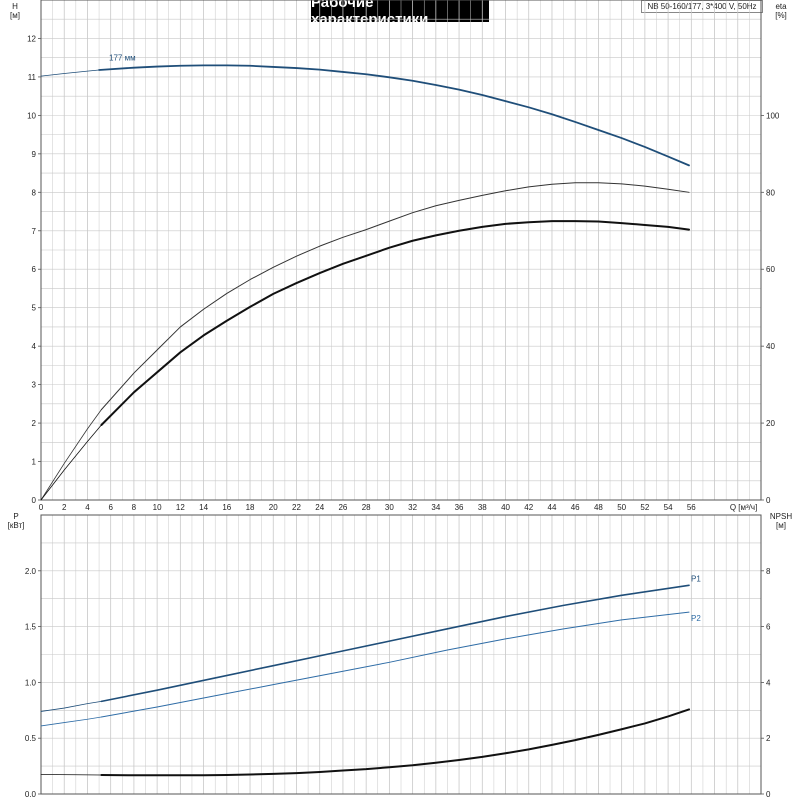  I want to click on bottom-y-axis-unit: [кВт], so click(16, 525).